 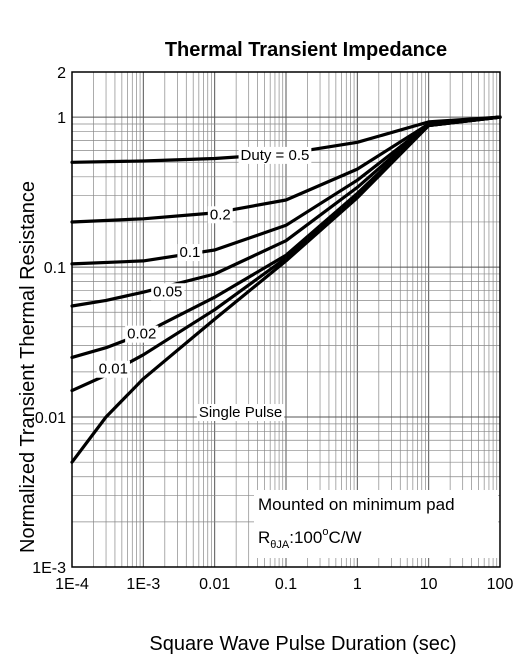 What do you see at coordinates (72, 584) in the screenshot?
I see `x-tick-label-0: 1E-4` at bounding box center [72, 584].